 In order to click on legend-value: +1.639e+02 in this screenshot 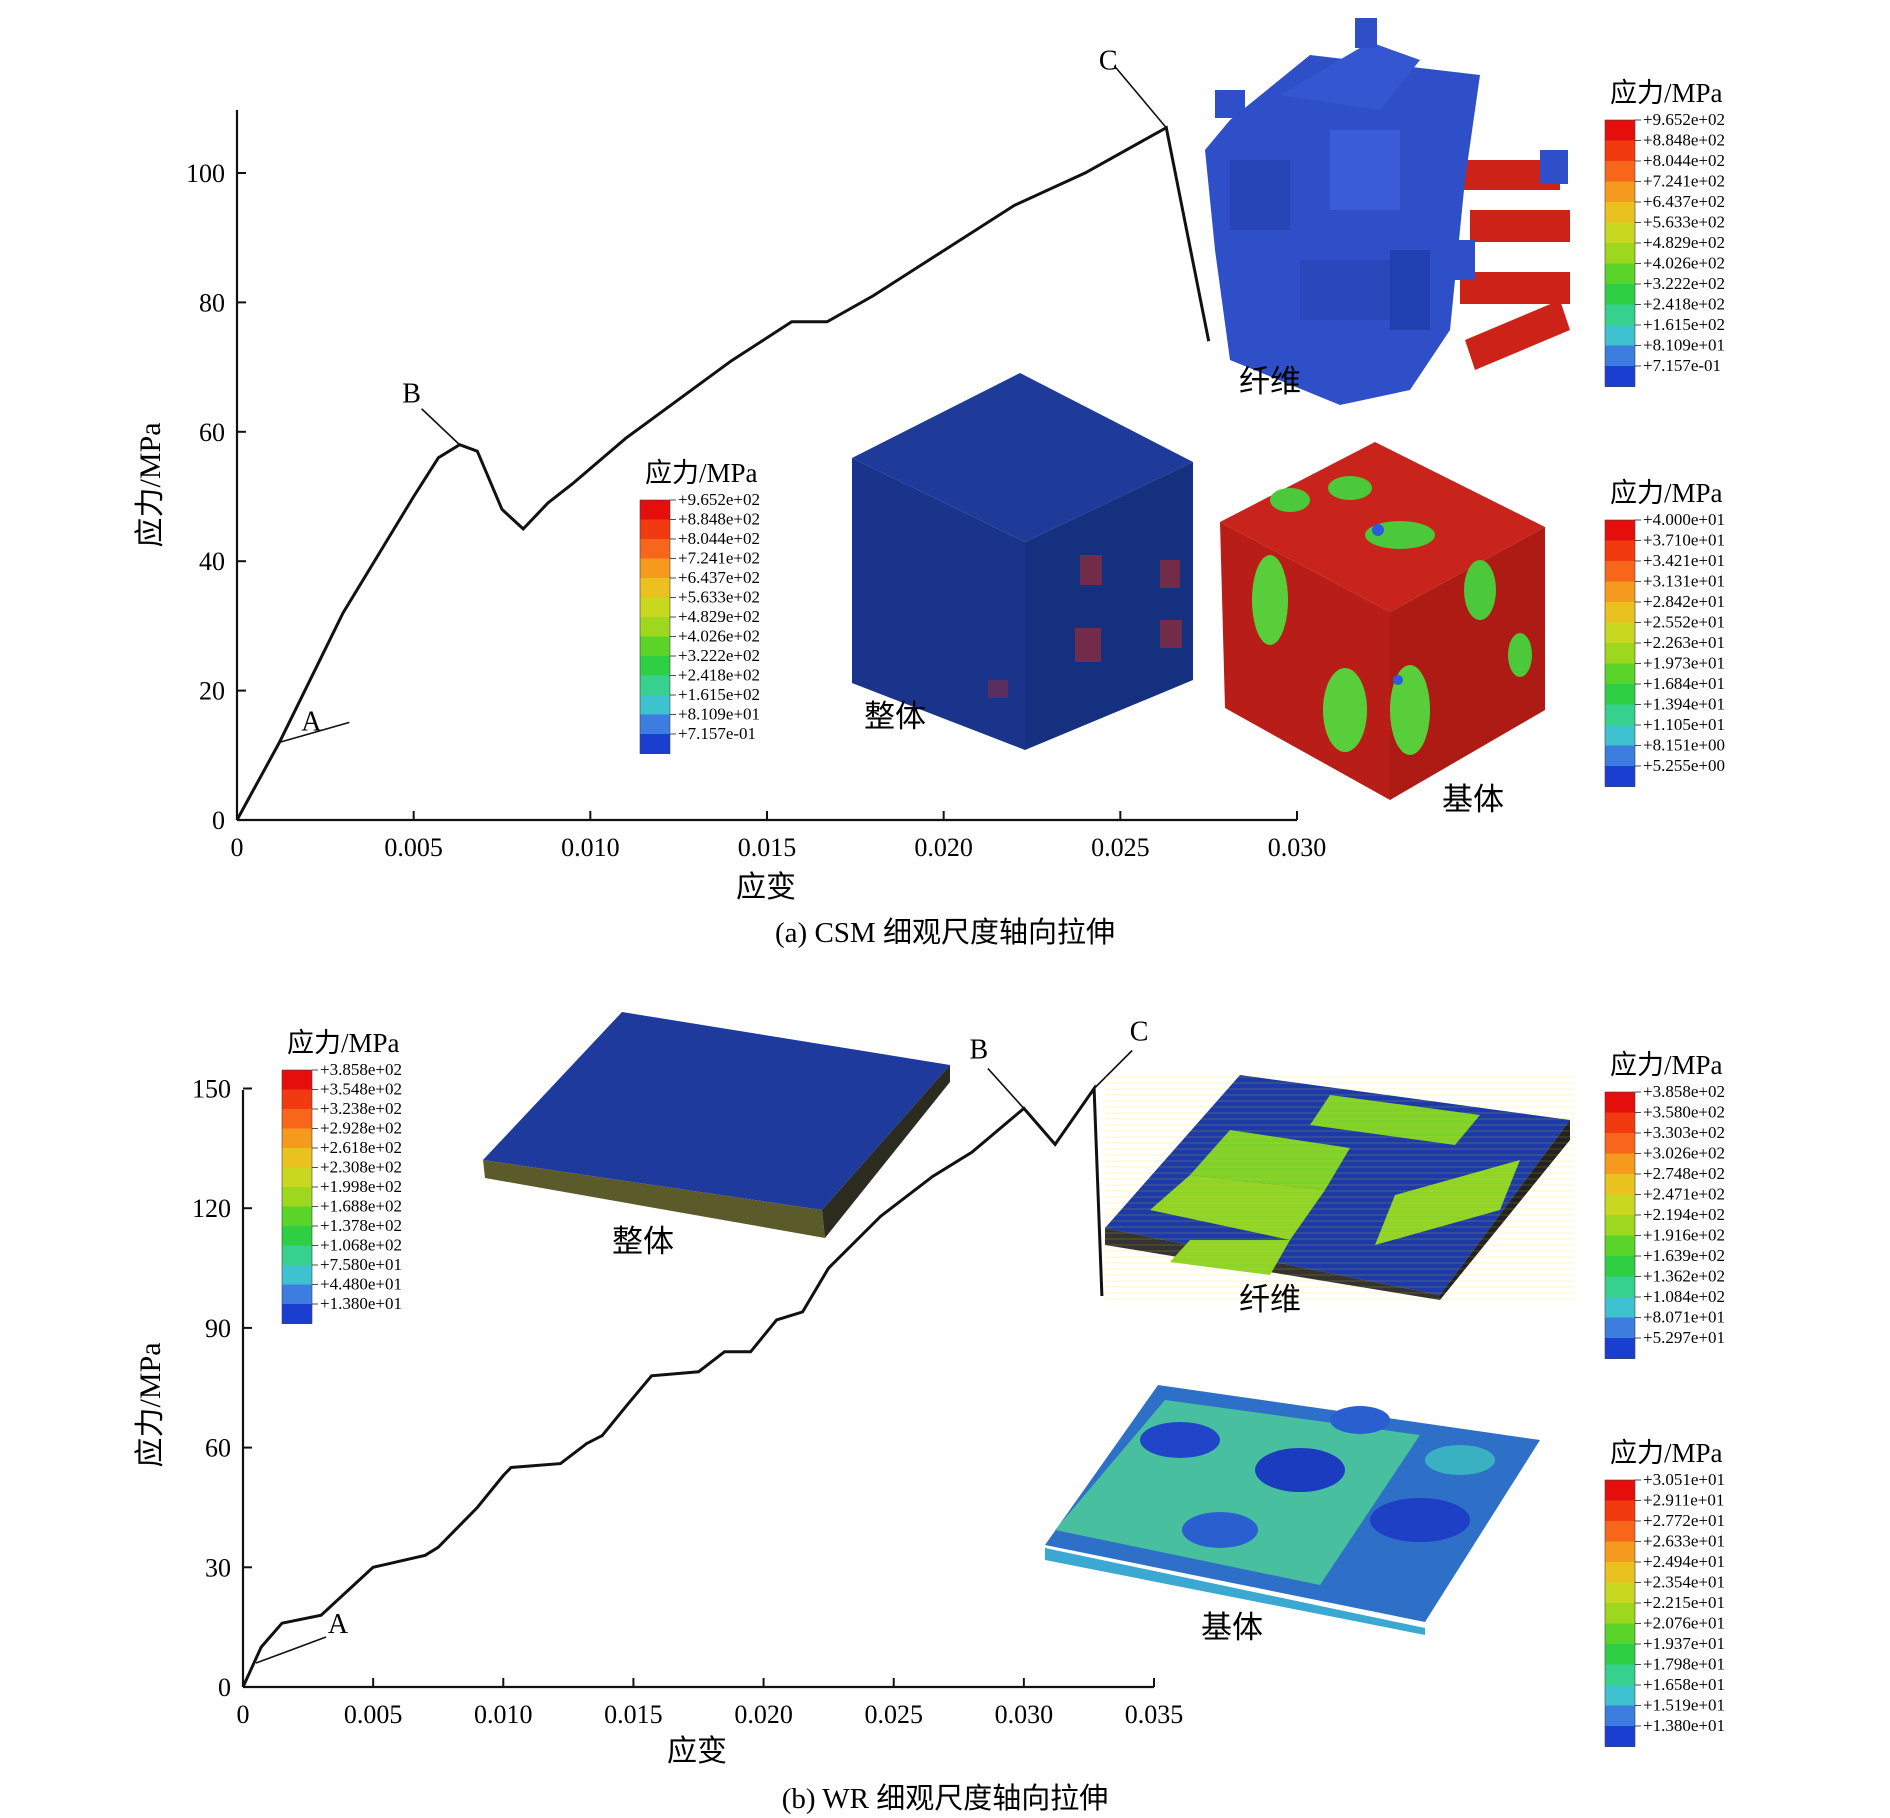, I will do `click(1684, 1255)`.